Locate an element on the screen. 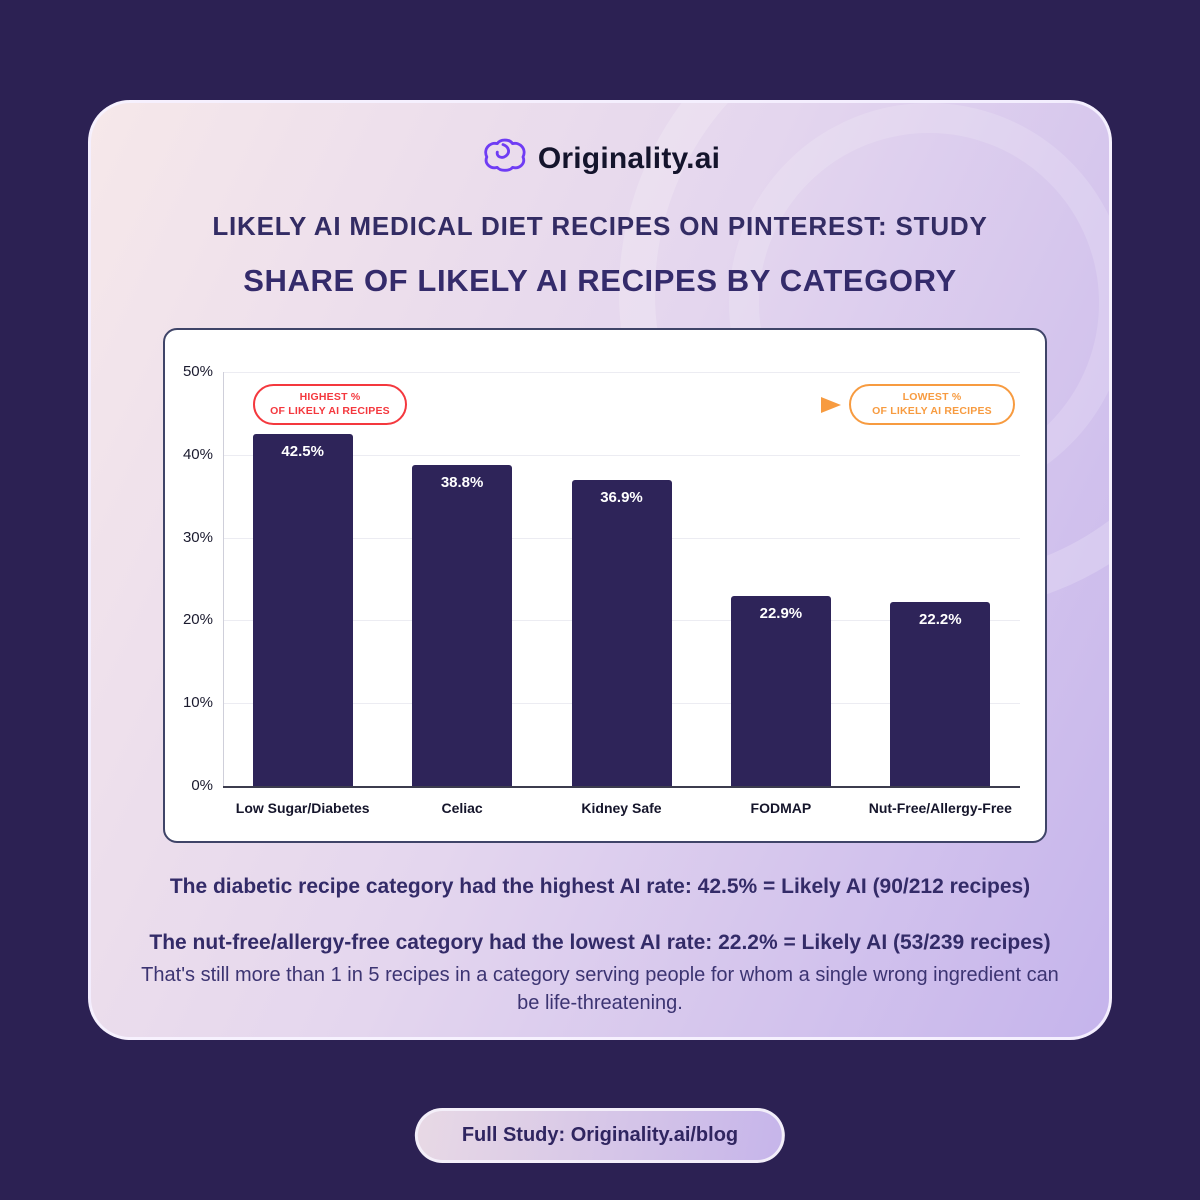  lowest-percent-annotation: LOWEST % OF LIKELY AI RECIPES is located at coordinates (932, 405).